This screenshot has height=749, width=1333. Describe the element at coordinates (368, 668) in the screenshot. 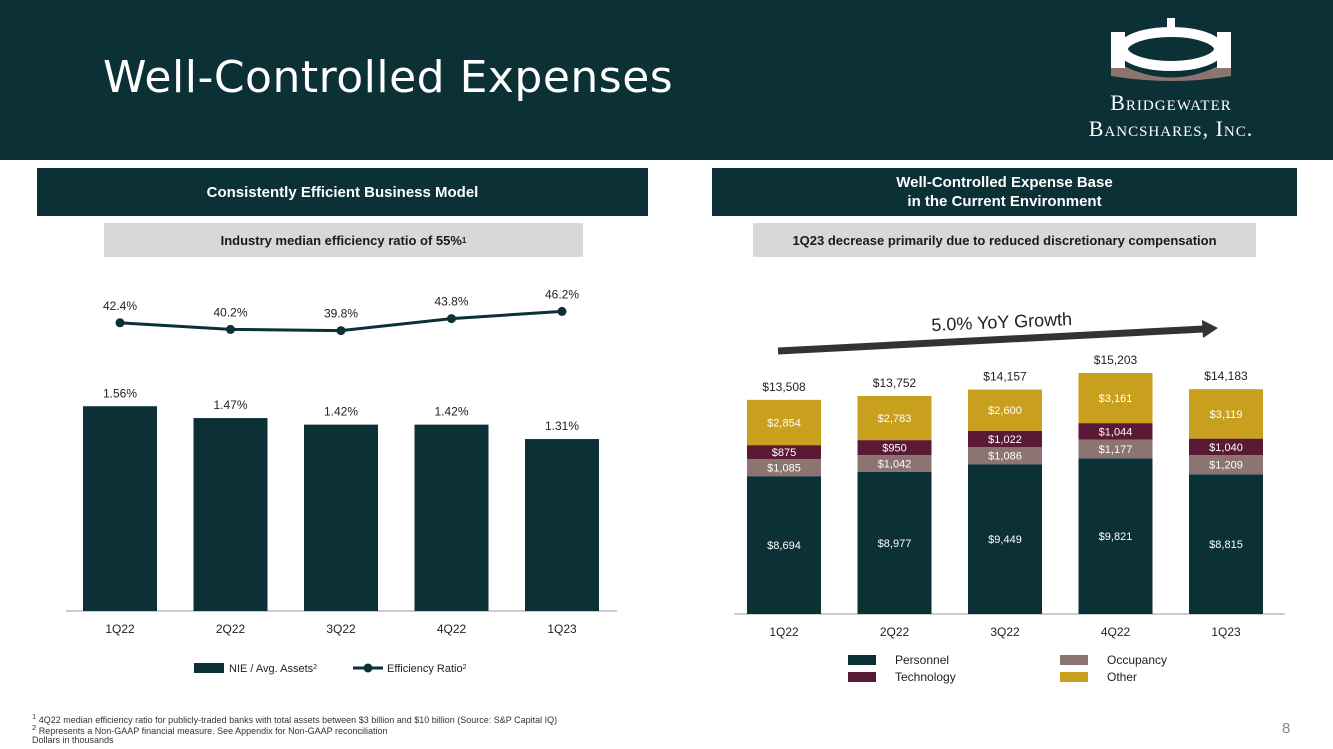

I see `legend-efficiency-marker` at that location.